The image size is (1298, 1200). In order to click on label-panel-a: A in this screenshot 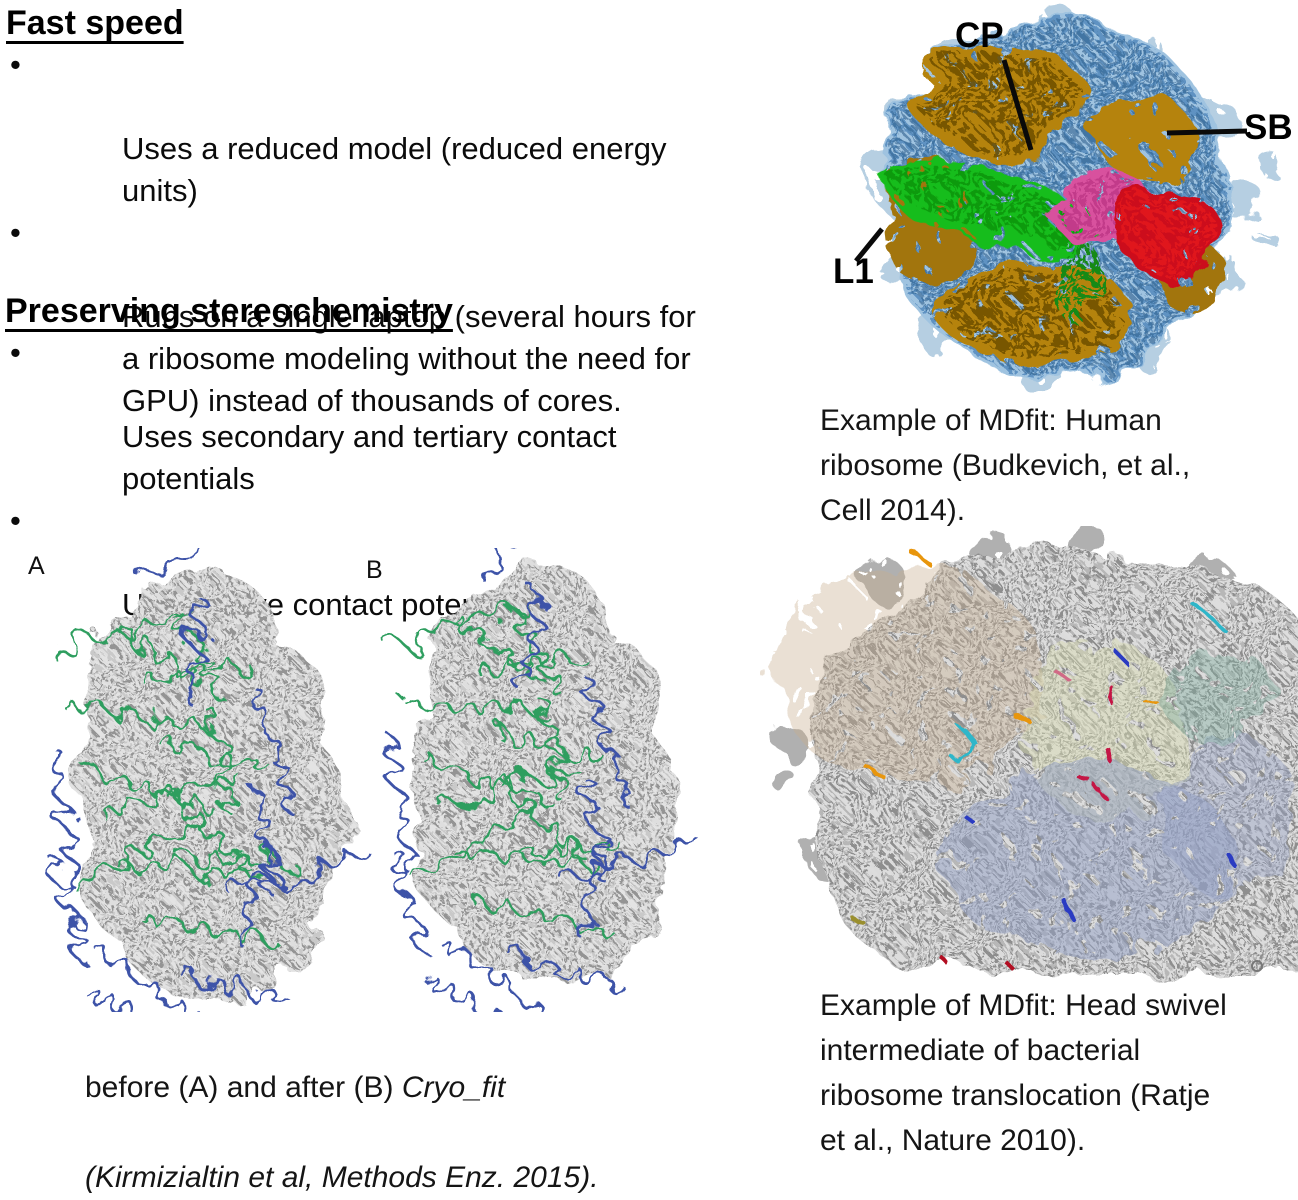, I will do `click(36, 566)`.